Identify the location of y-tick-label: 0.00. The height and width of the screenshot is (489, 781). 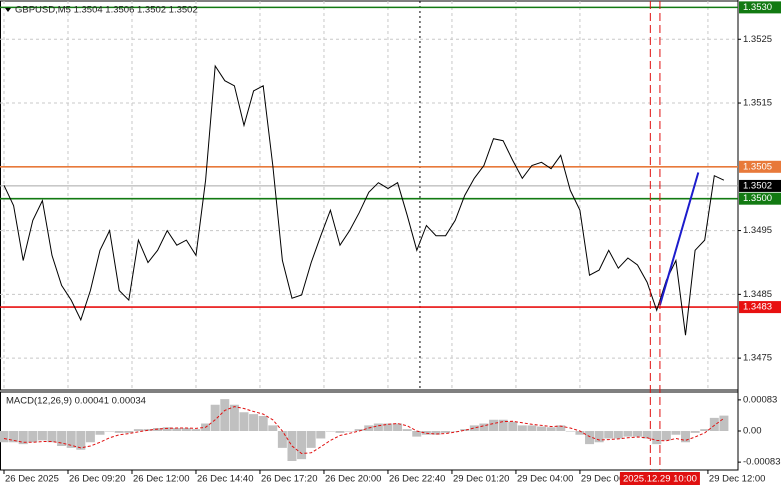
(752, 431).